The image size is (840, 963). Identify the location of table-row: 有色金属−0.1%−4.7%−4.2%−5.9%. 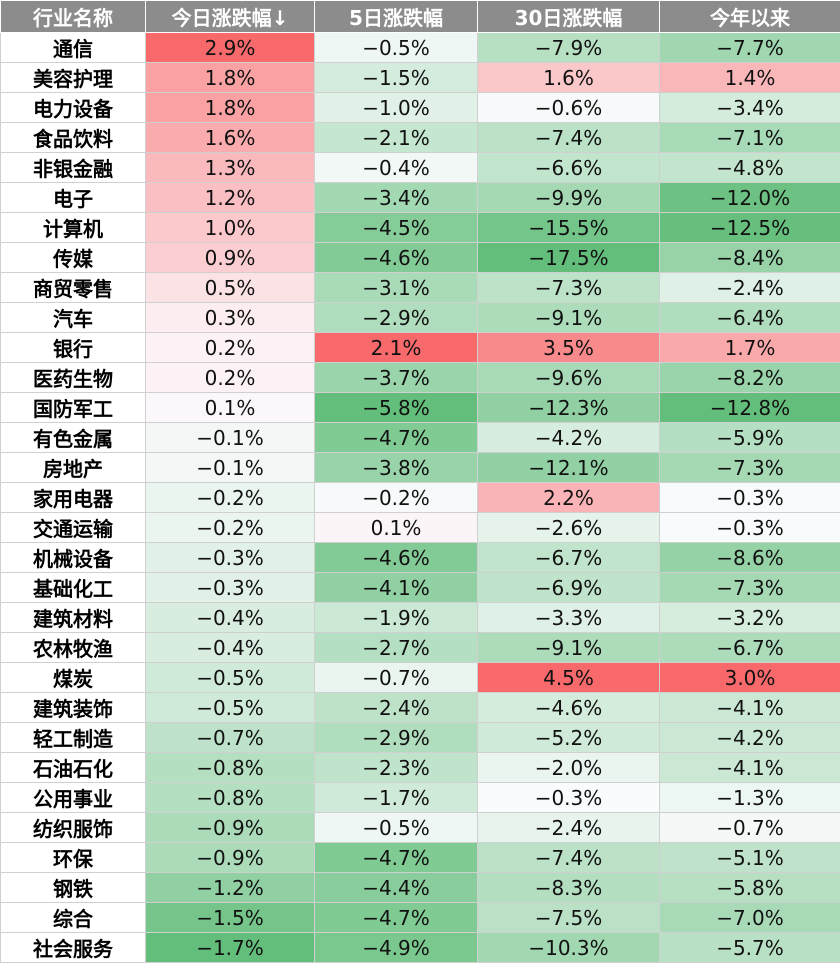
(420, 438).